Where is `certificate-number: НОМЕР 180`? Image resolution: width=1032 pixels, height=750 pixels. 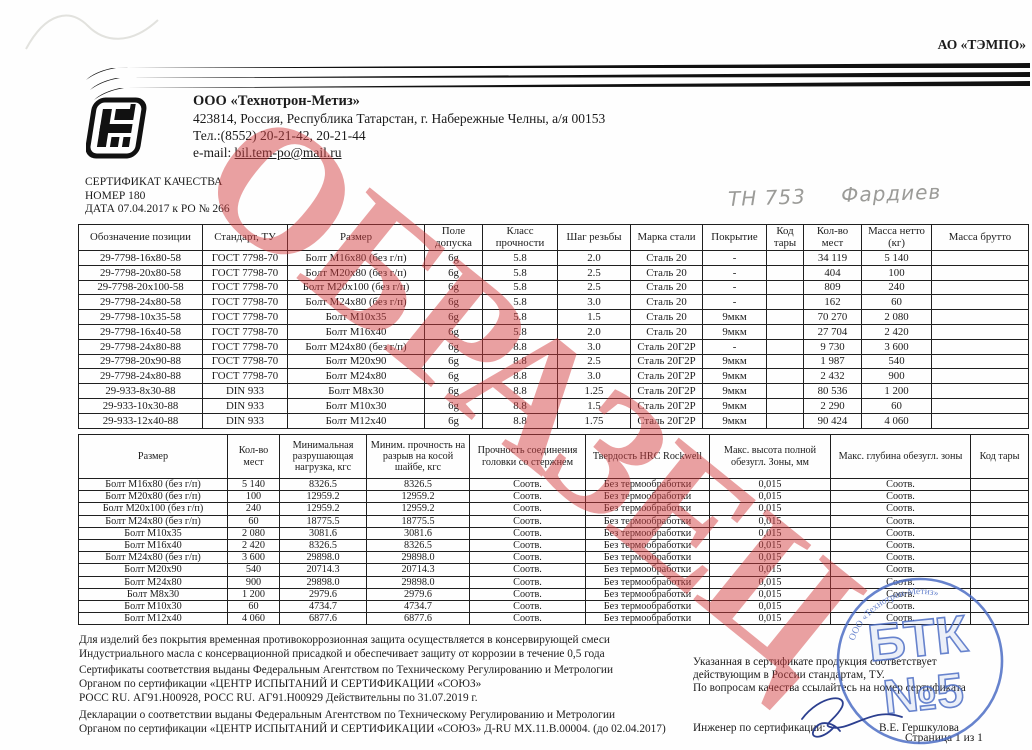 certificate-number: НОМЕР 180 is located at coordinates (115, 195).